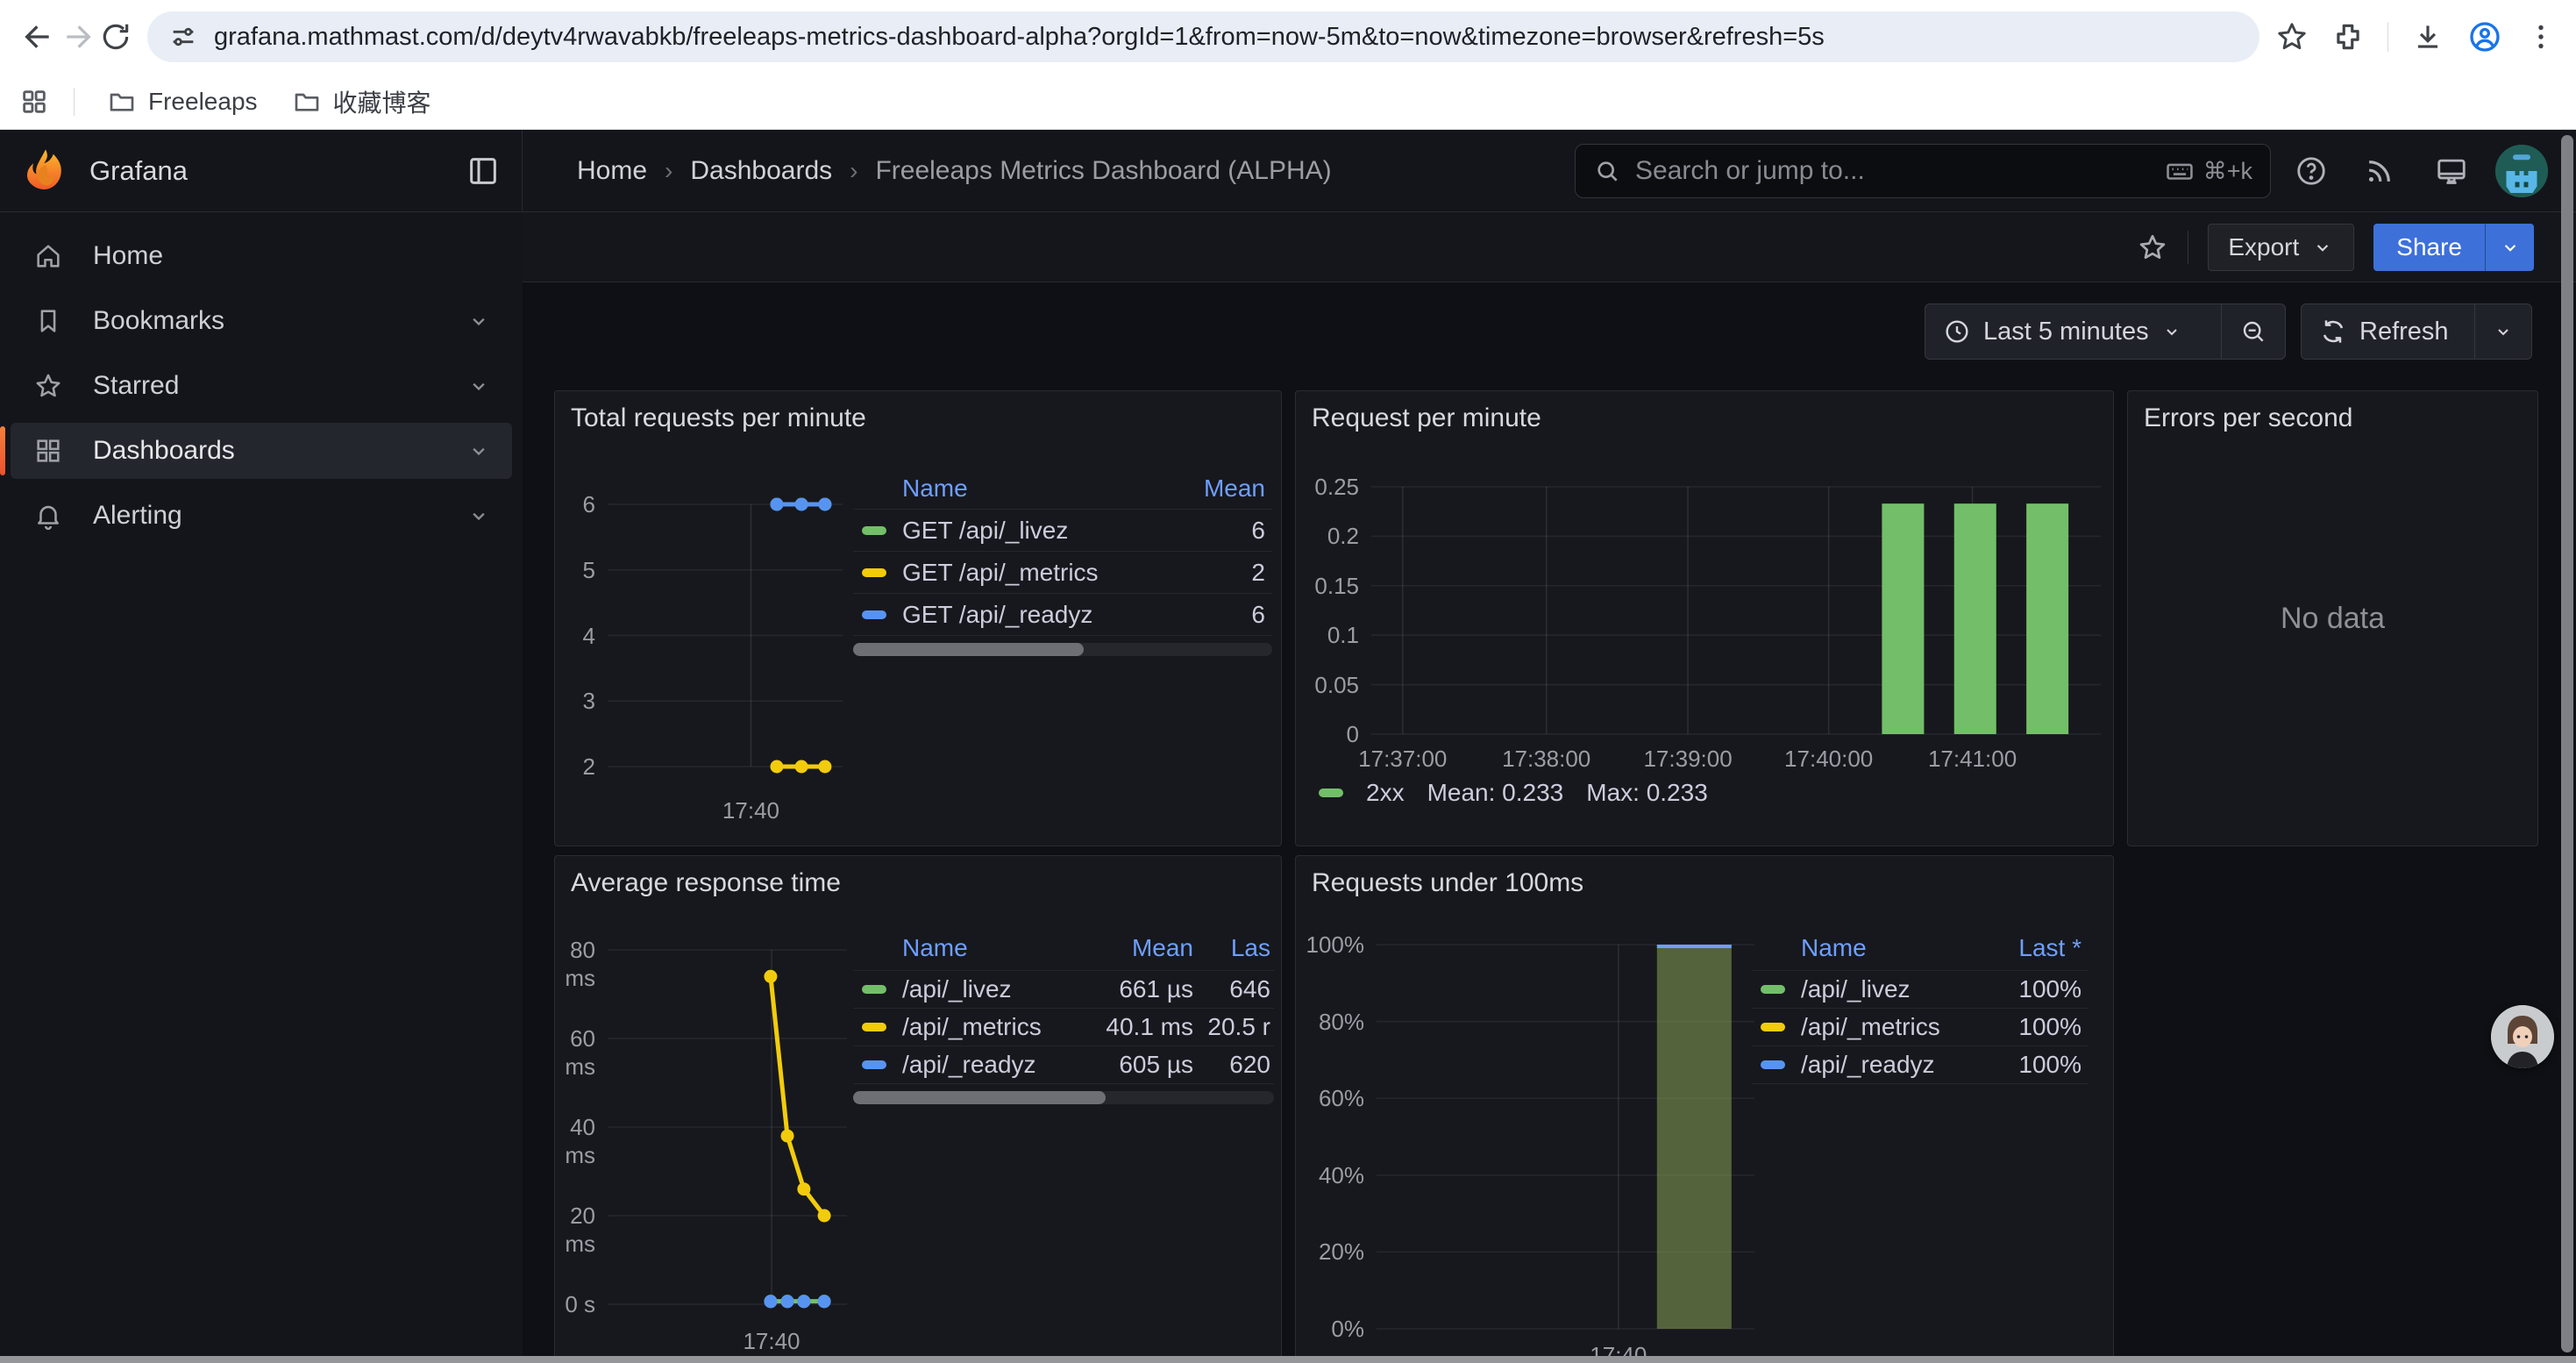 The height and width of the screenshot is (1363, 2576). I want to click on legend-row: GET /api/_metrics 2, so click(1062, 572).